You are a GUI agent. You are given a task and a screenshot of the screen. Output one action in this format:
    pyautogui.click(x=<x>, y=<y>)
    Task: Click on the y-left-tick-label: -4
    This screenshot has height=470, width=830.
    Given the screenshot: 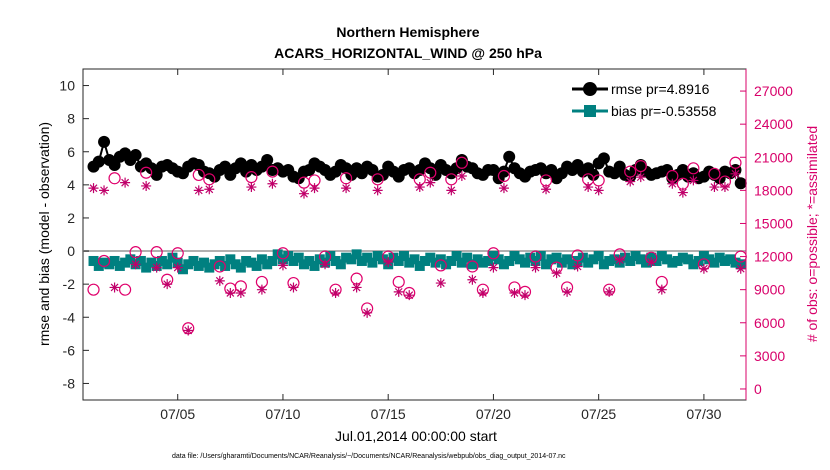 What is the action you would take?
    pyautogui.click(x=69, y=317)
    